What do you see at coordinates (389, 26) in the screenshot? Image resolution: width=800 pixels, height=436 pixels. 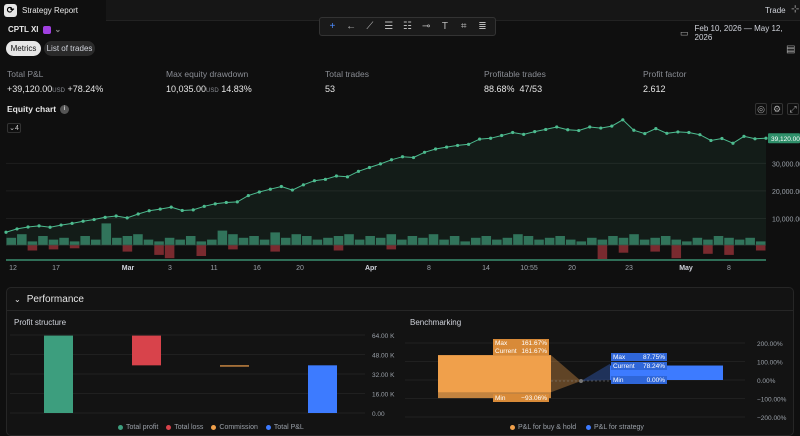 I see `fib-icon: ☰` at bounding box center [389, 26].